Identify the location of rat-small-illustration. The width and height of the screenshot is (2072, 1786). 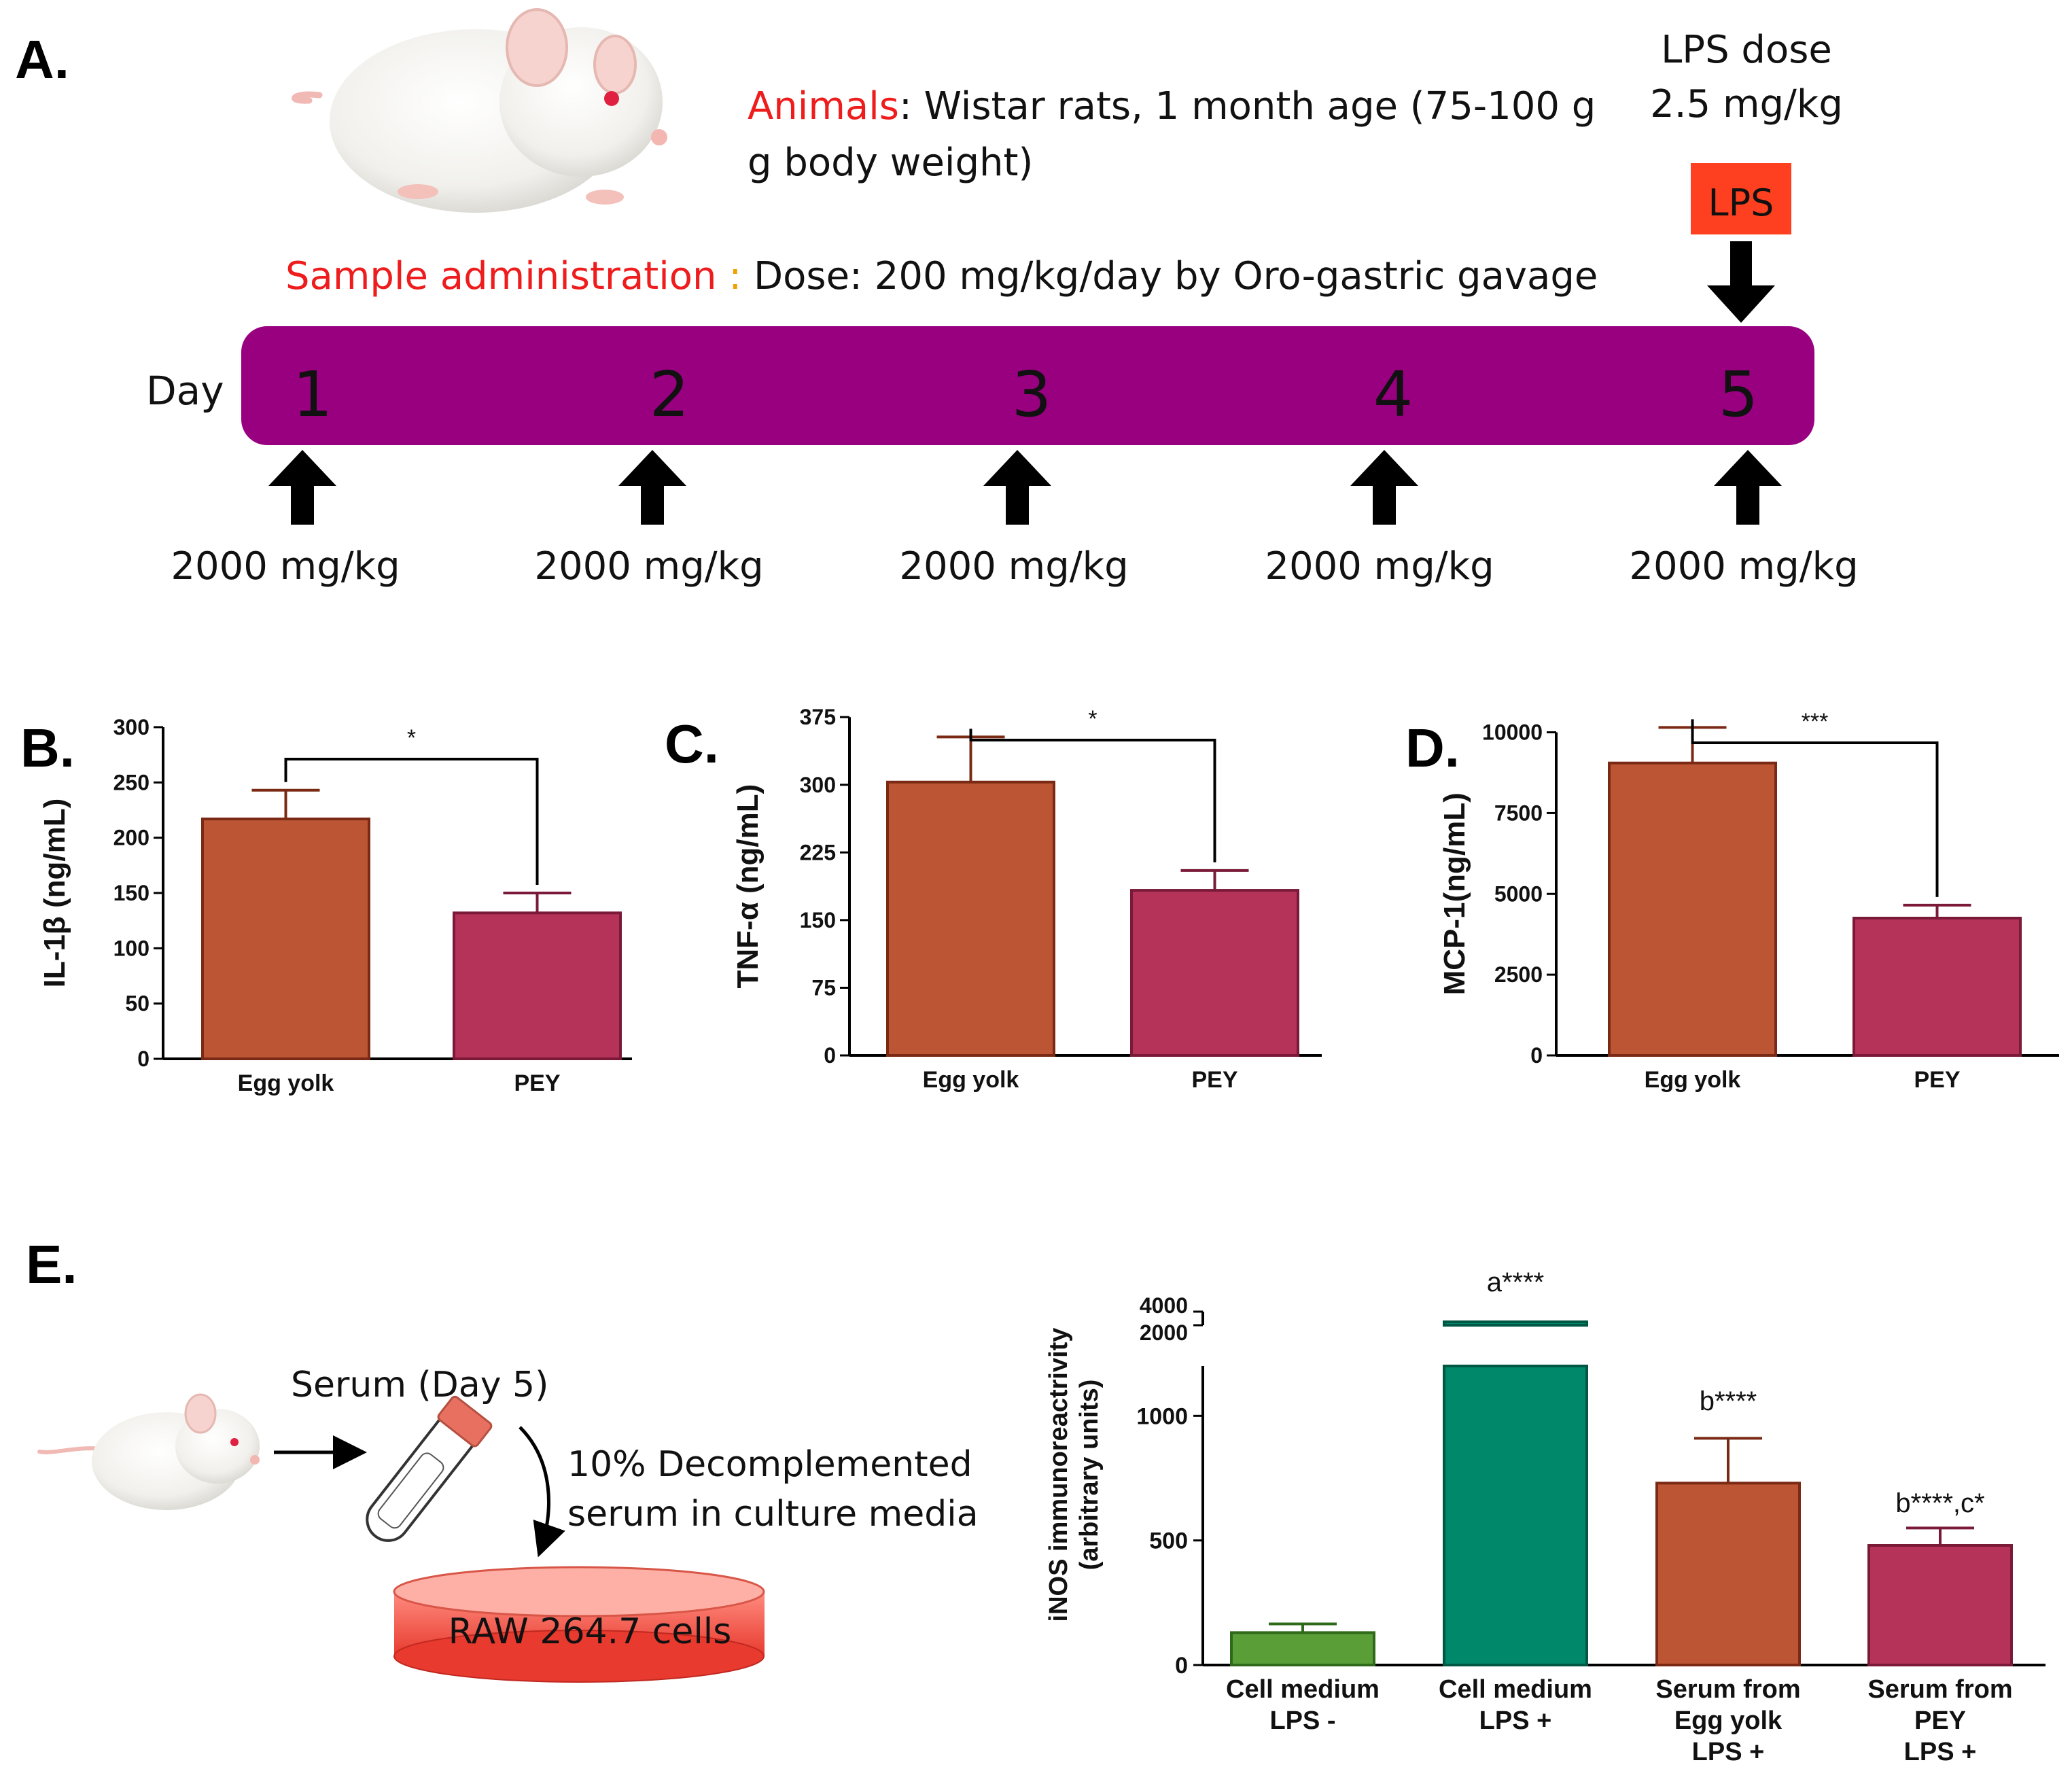
(148, 1452).